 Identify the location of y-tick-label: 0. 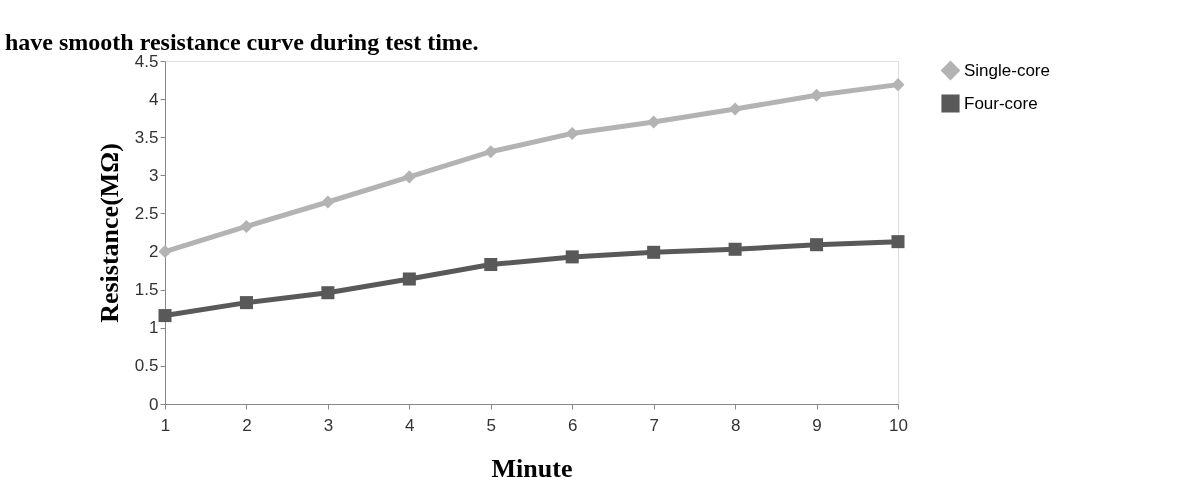
(154, 404).